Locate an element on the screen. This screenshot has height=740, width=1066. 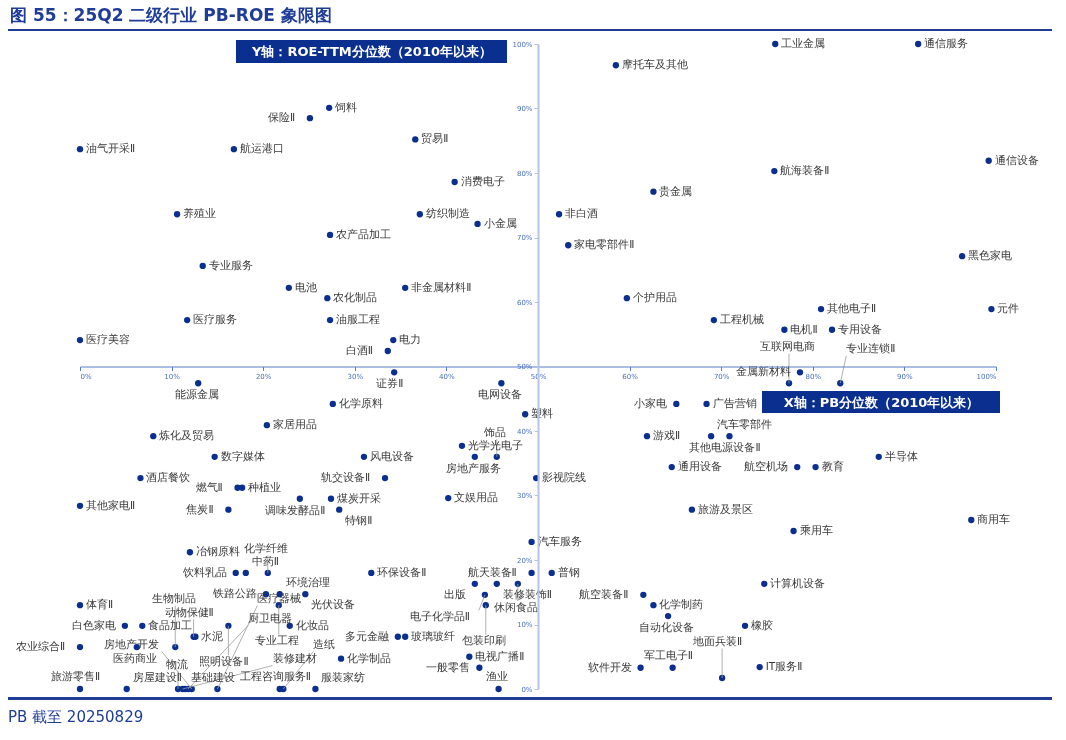
annotation: 小家电 is located at coordinates (651, 402).